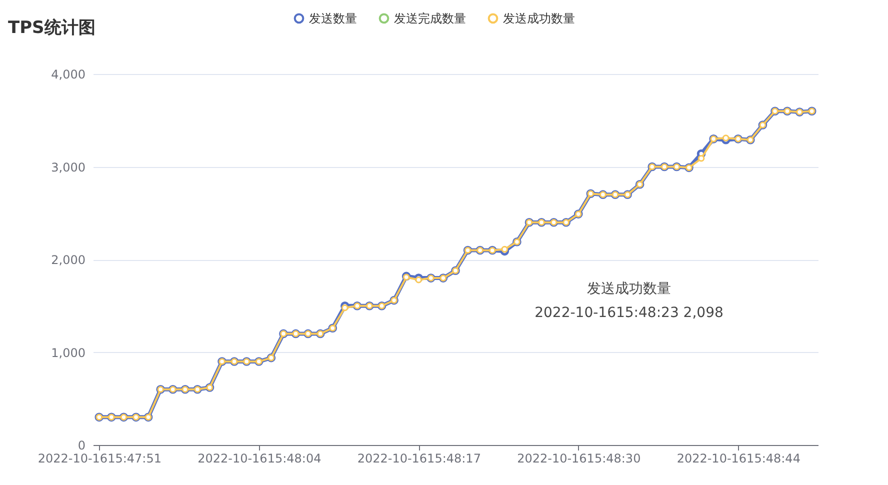 The image size is (888, 485). What do you see at coordinates (333, 18) in the screenshot?
I see `legend-label: 发送数量` at bounding box center [333, 18].